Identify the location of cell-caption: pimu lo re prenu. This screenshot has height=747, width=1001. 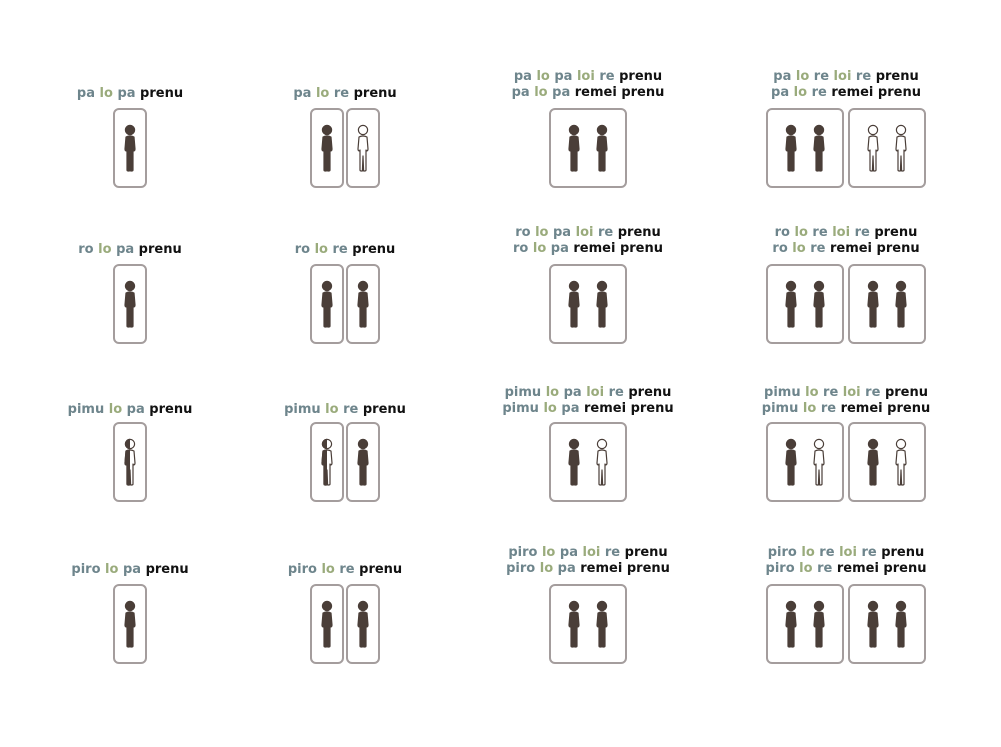
(345, 410).